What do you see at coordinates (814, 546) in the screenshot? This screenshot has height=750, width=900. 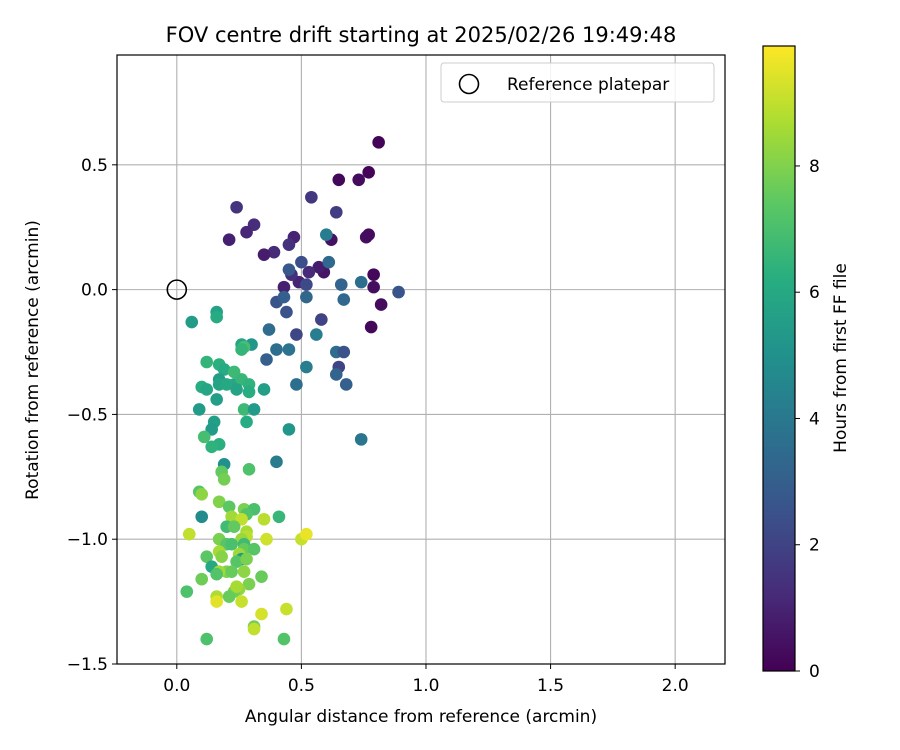 I see `colorbar-tick-label: 2` at bounding box center [814, 546].